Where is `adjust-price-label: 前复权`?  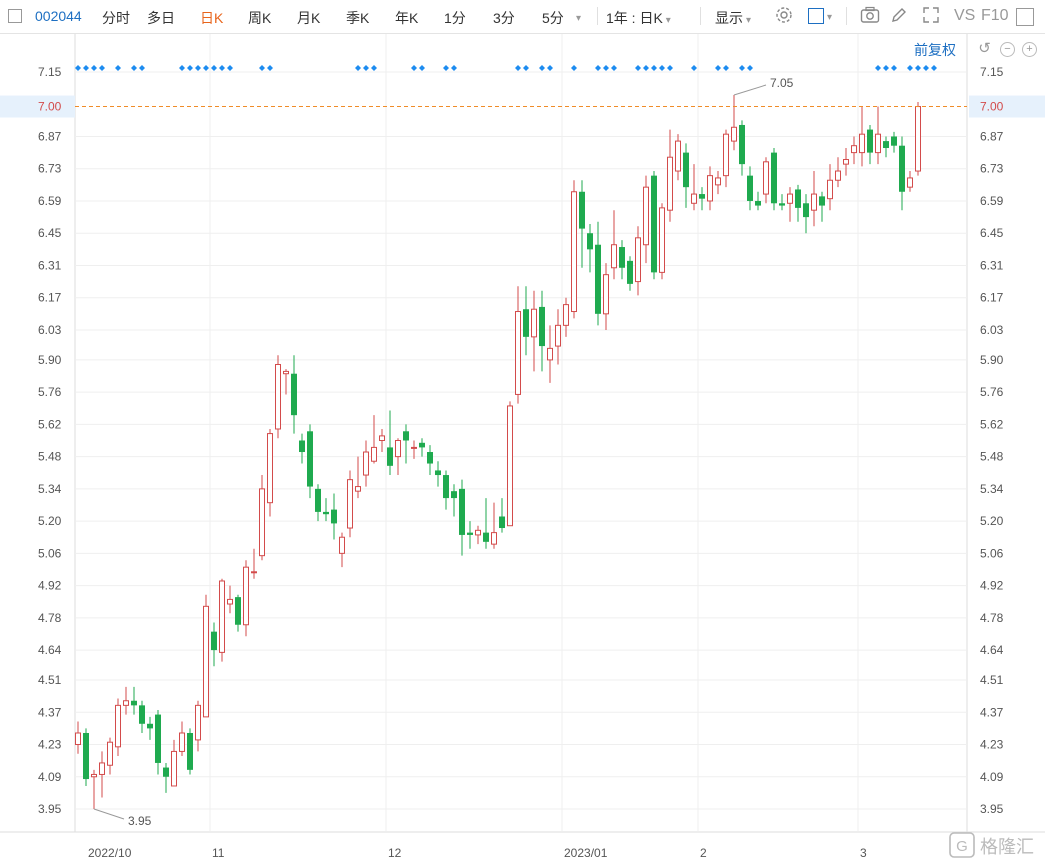
adjust-price-label: 前复权 is located at coordinates (935, 50).